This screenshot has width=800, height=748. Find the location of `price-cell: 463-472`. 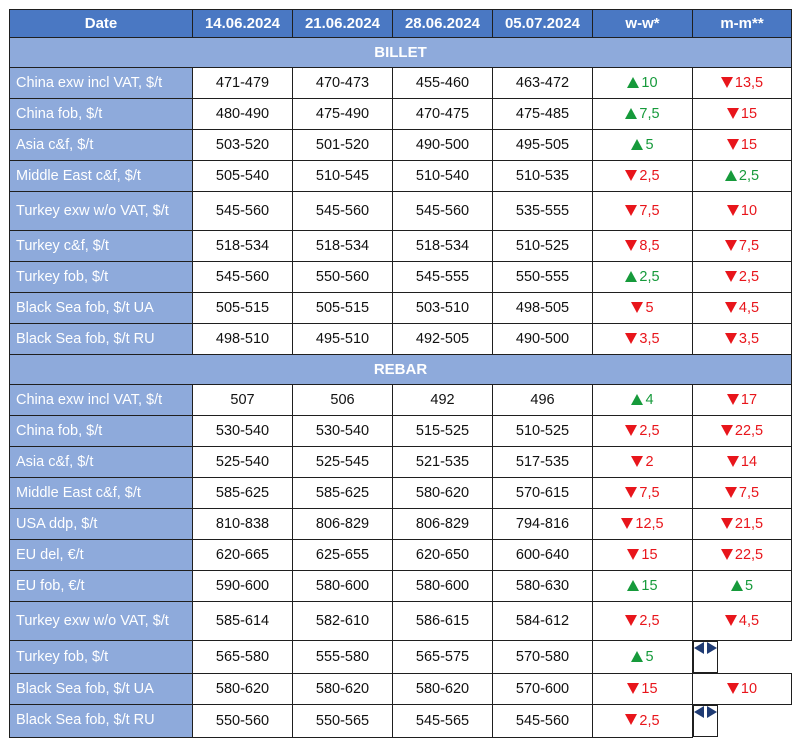

price-cell: 463-472 is located at coordinates (542, 83).